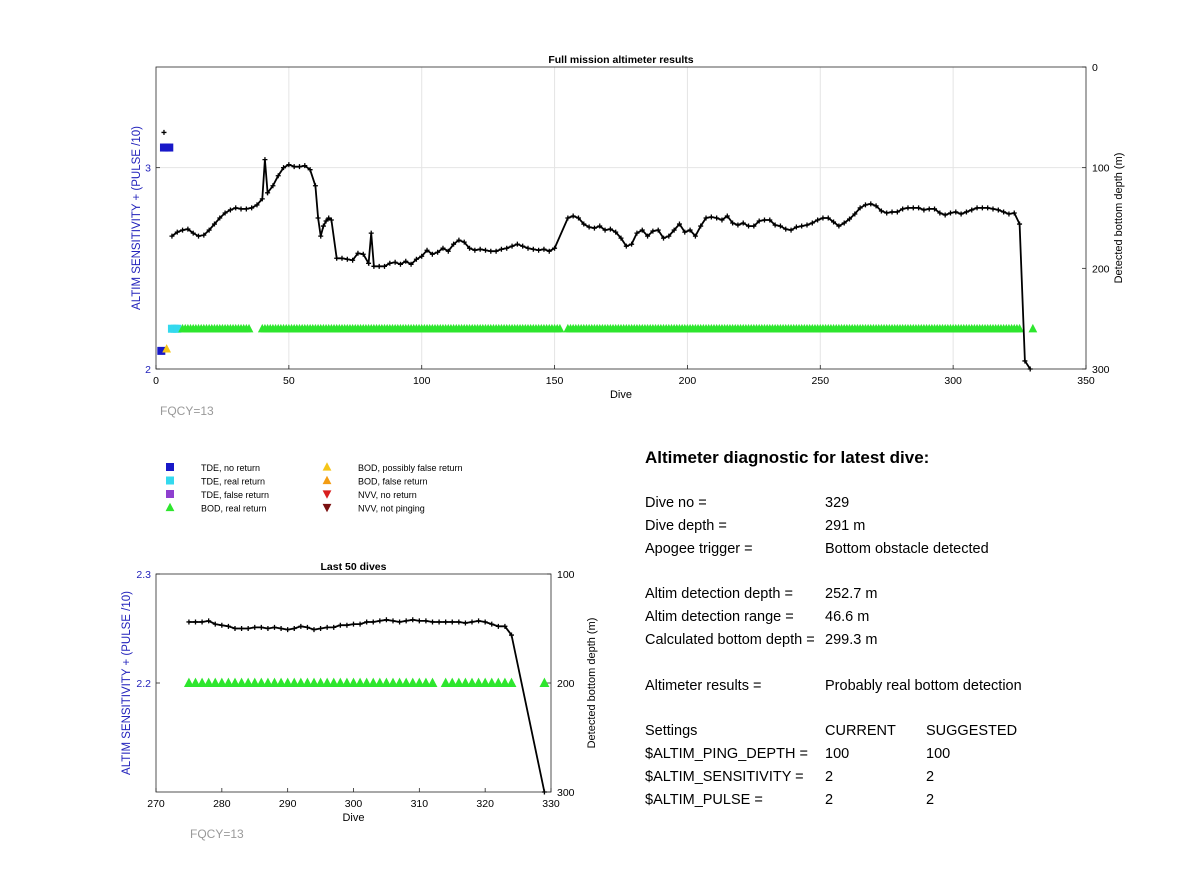 This screenshot has height=889, width=1200. What do you see at coordinates (671, 731) in the screenshot?
I see `settings-header: Settings` at bounding box center [671, 731].